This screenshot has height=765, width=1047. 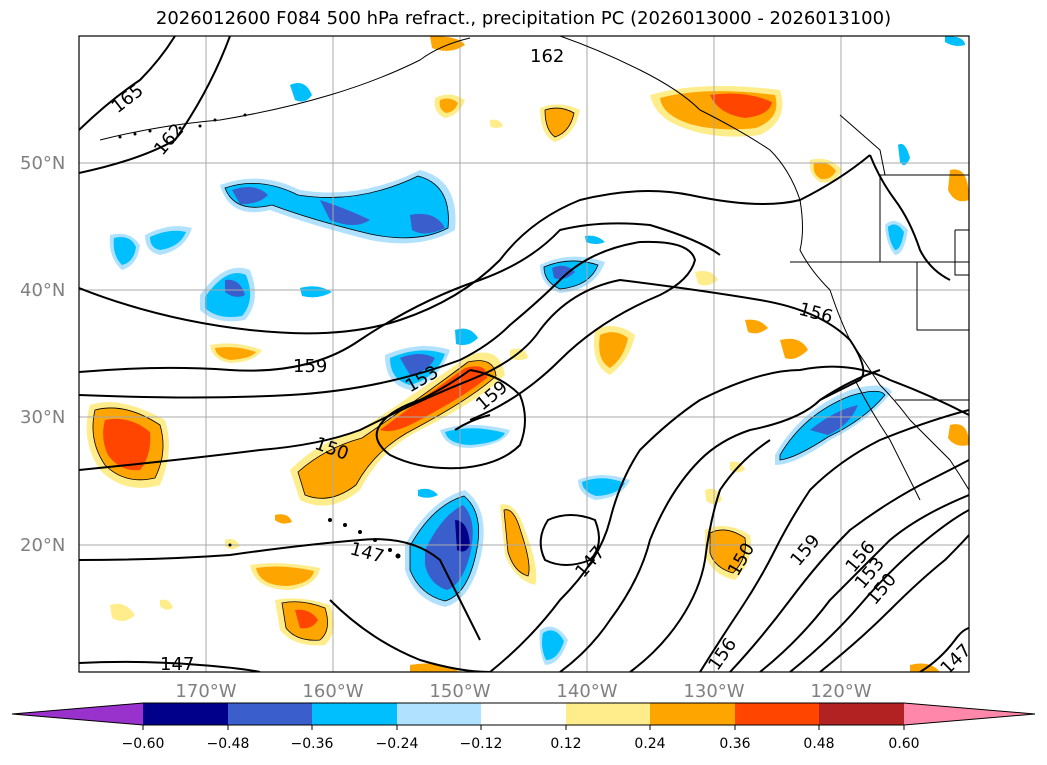 What do you see at coordinates (649, 744) in the screenshot?
I see `colorbar-tick-label: 0.24` at bounding box center [649, 744].